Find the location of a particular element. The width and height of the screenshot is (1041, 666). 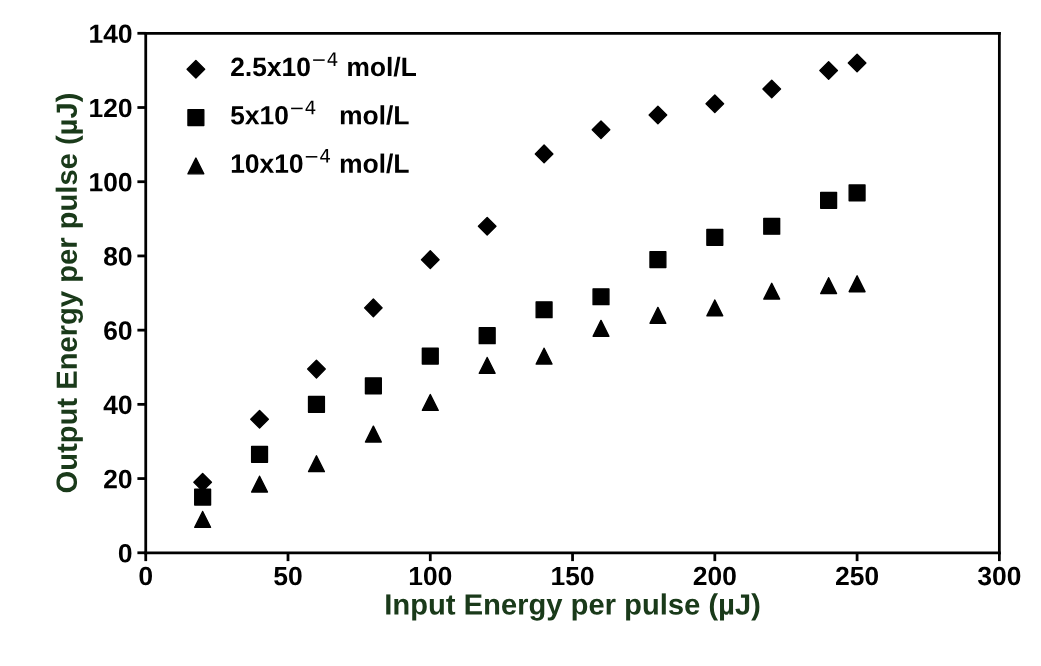

legend-label: 10x10$^{−4}$ mol/L is located at coordinates (320, 161).